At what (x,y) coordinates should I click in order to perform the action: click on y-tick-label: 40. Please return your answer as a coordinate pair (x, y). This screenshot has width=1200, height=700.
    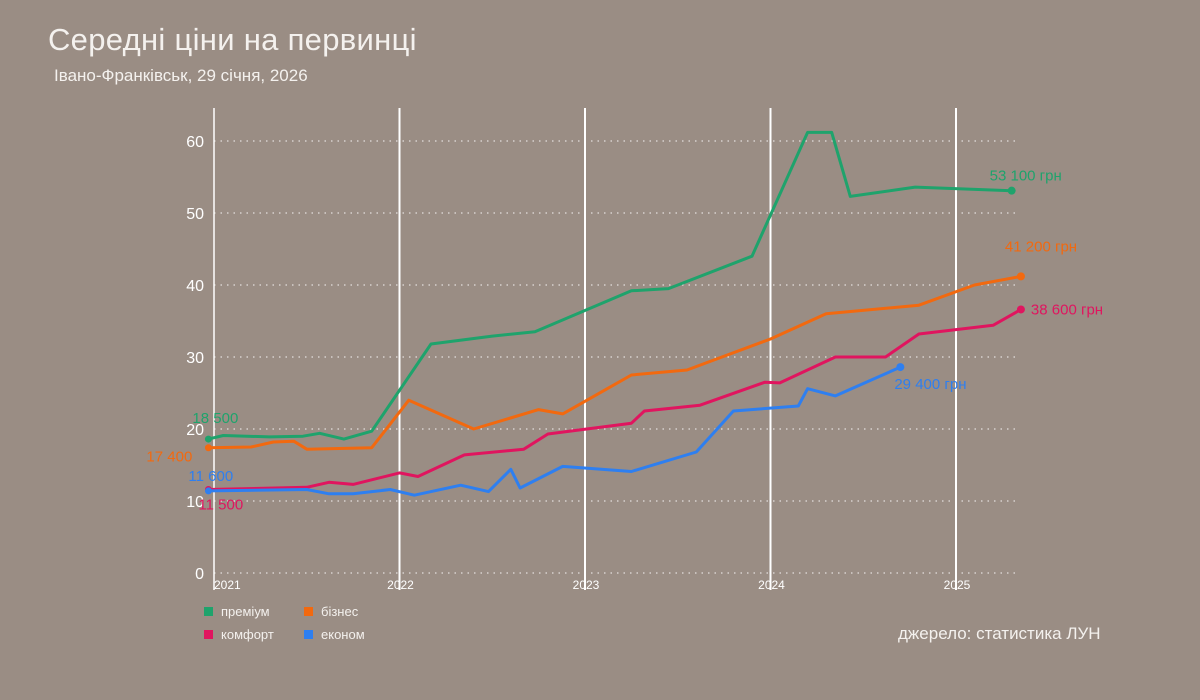
    Looking at the image, I should click on (195, 286).